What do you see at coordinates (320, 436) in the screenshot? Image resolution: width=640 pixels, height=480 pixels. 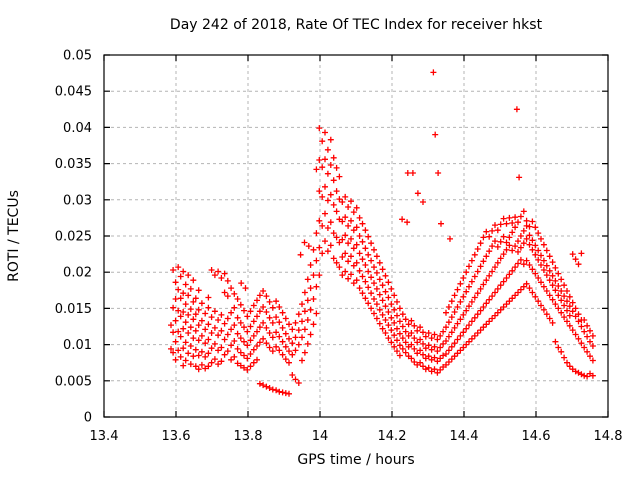 I see `svg-text: 14` at bounding box center [320, 436].